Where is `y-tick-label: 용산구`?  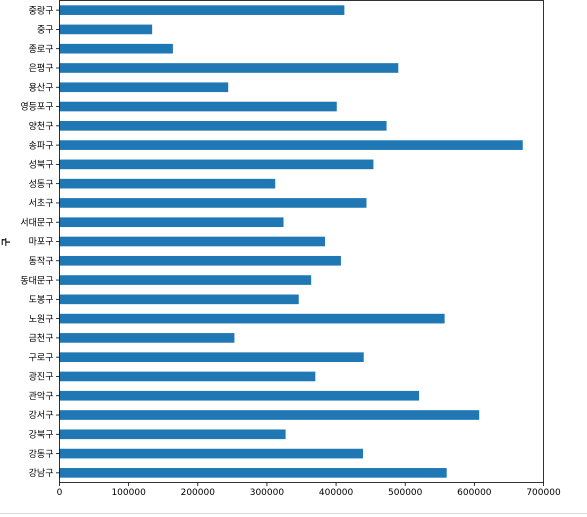 y-tick-label: 용산구 is located at coordinates (41, 87).